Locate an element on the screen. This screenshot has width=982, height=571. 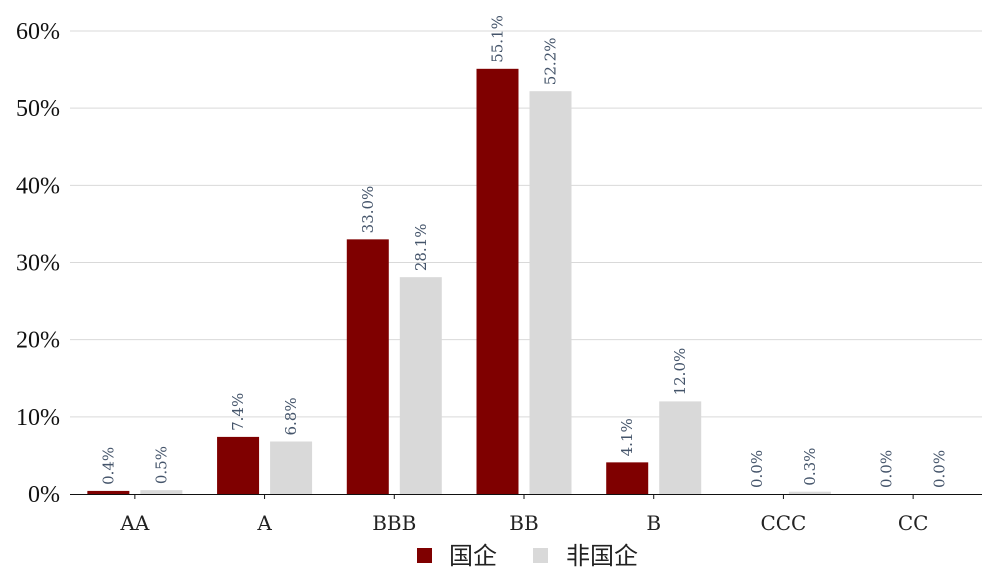
data-label: 4.1% is located at coordinates (627, 437).